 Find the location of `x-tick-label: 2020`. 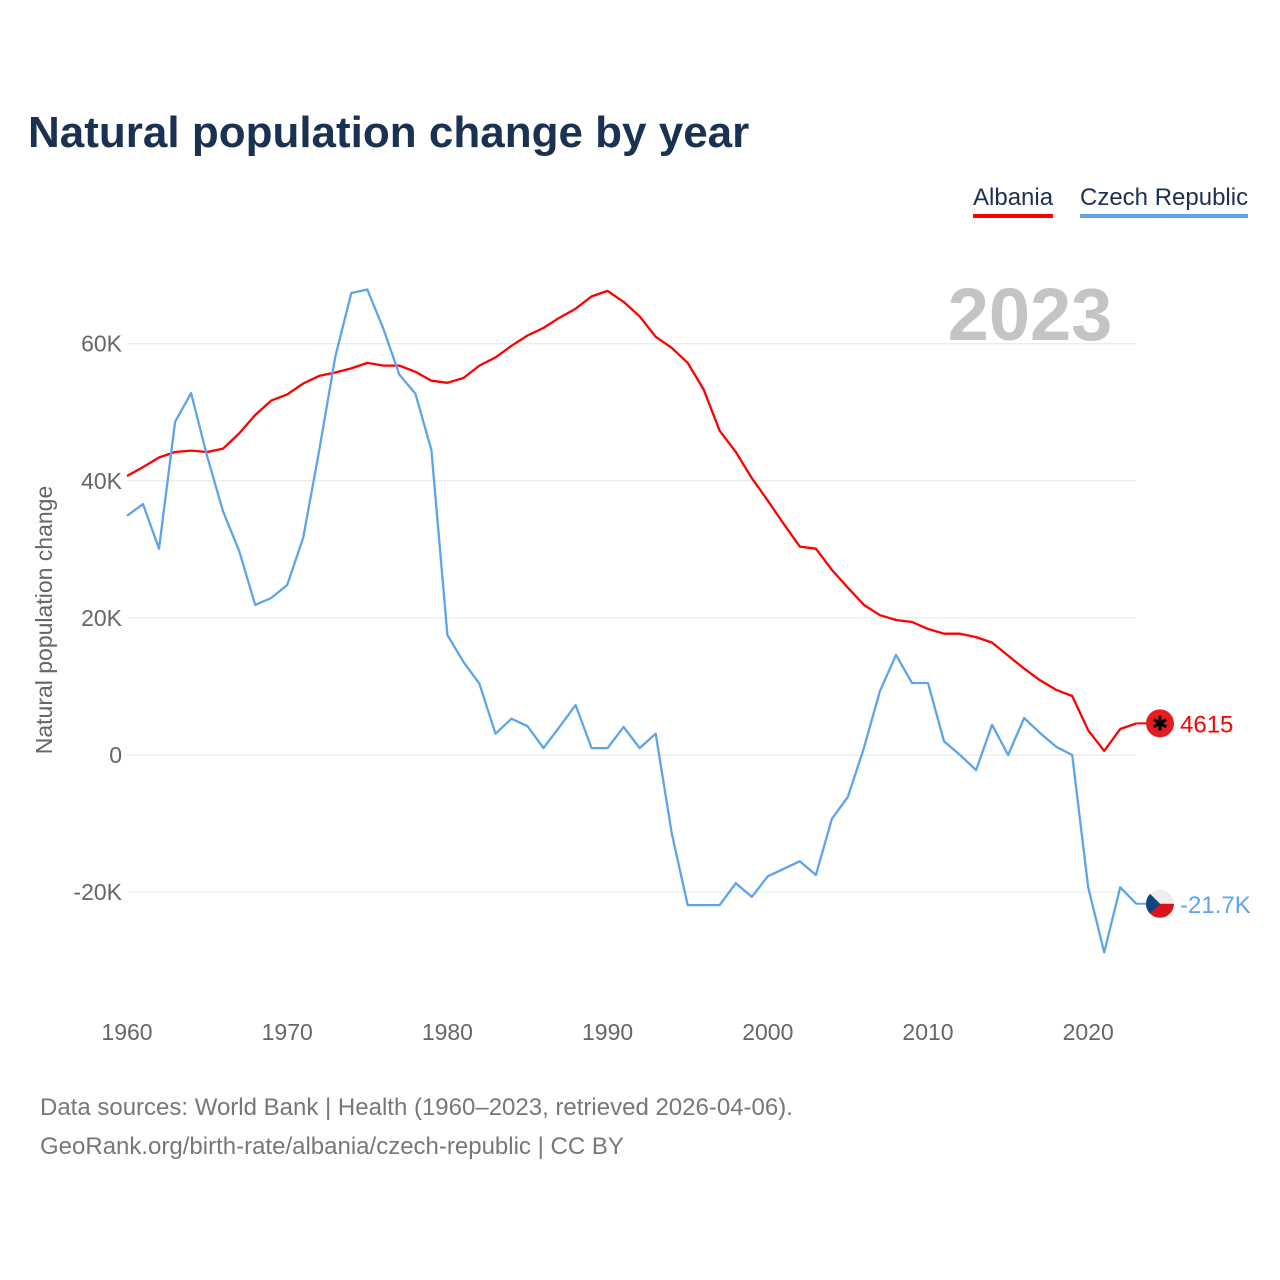

x-tick-label: 2020 is located at coordinates (1088, 1032).